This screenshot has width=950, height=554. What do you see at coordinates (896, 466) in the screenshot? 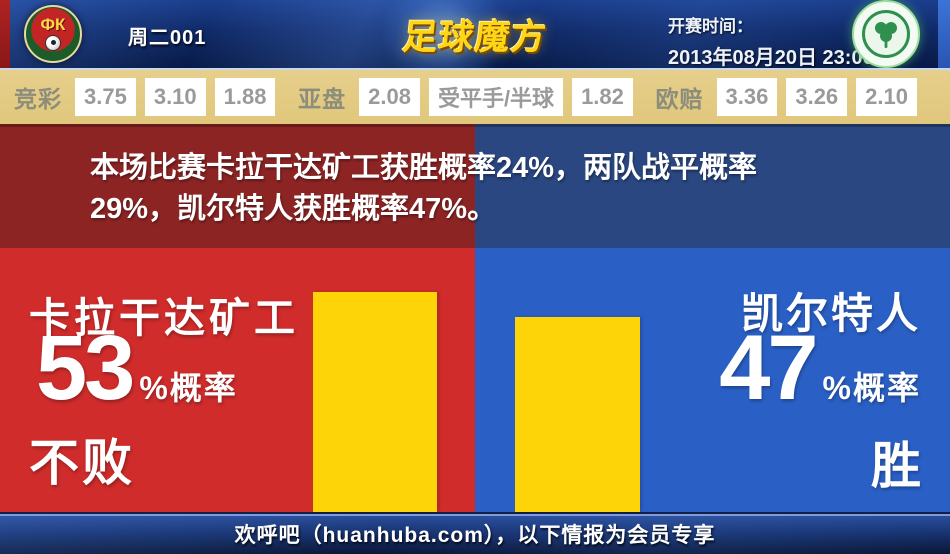
I see `away-outcome-label: 胜` at bounding box center [896, 466].